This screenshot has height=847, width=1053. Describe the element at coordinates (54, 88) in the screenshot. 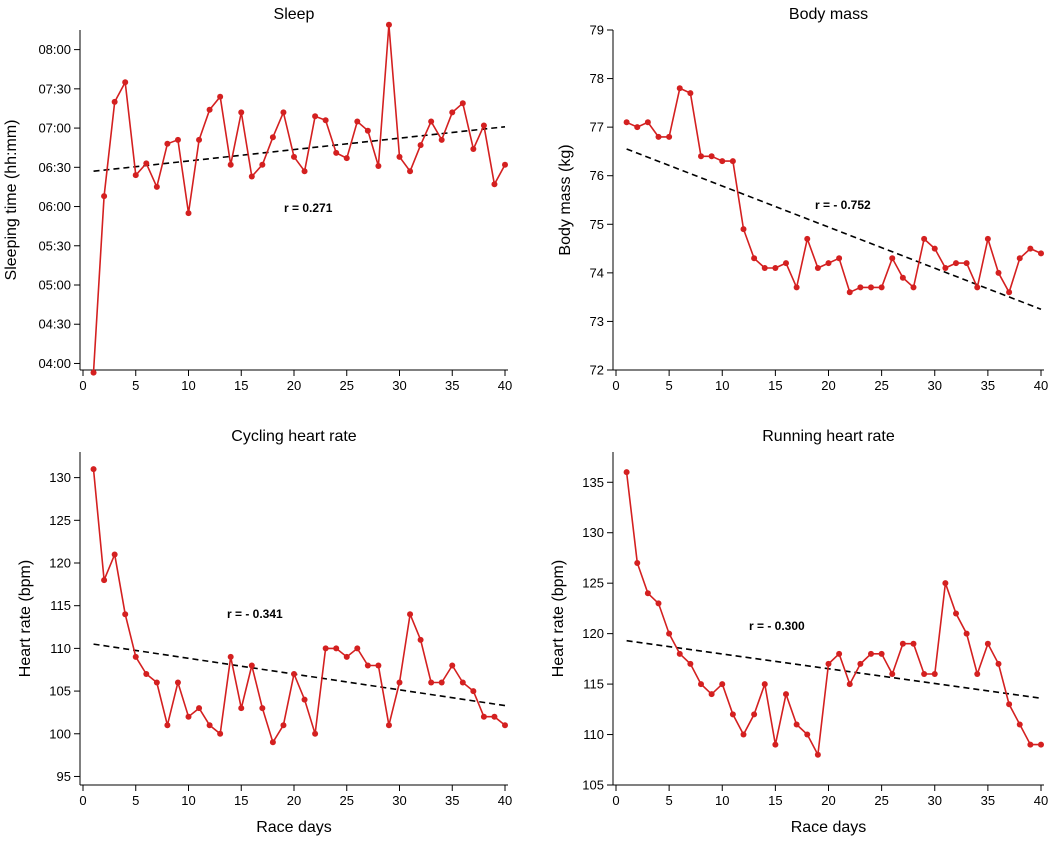

I see `y-tick-label: 07:30` at that location.